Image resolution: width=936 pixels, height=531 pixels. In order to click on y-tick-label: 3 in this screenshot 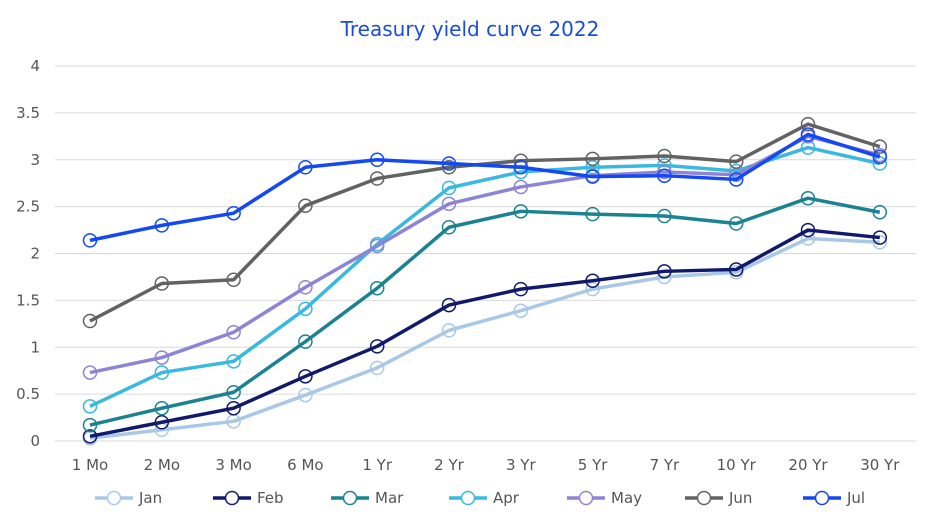, I will do `click(35, 160)`.